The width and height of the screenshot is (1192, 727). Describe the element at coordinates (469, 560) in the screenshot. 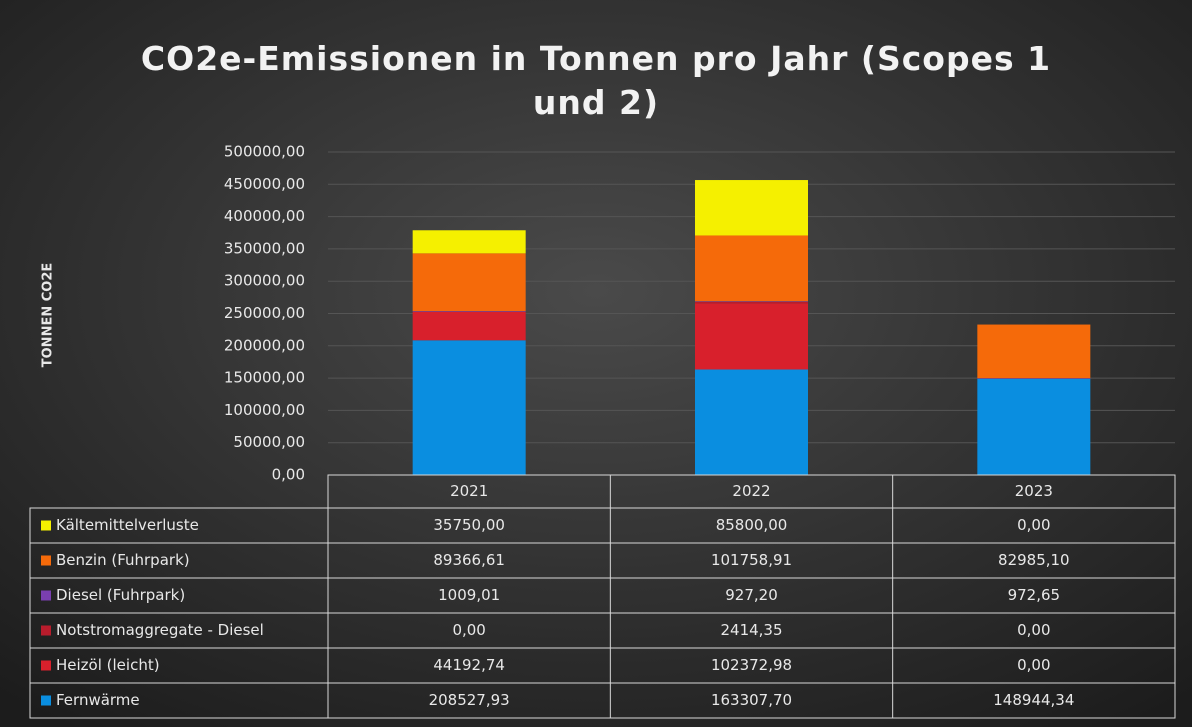

I see `table-value: 89366,61` at that location.